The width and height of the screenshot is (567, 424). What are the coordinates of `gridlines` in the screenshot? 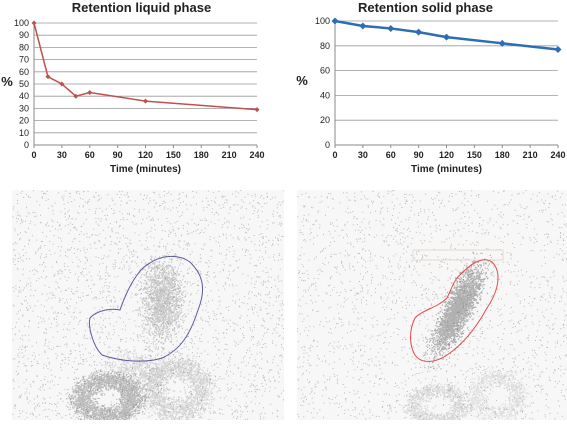 It's located at (145, 84).